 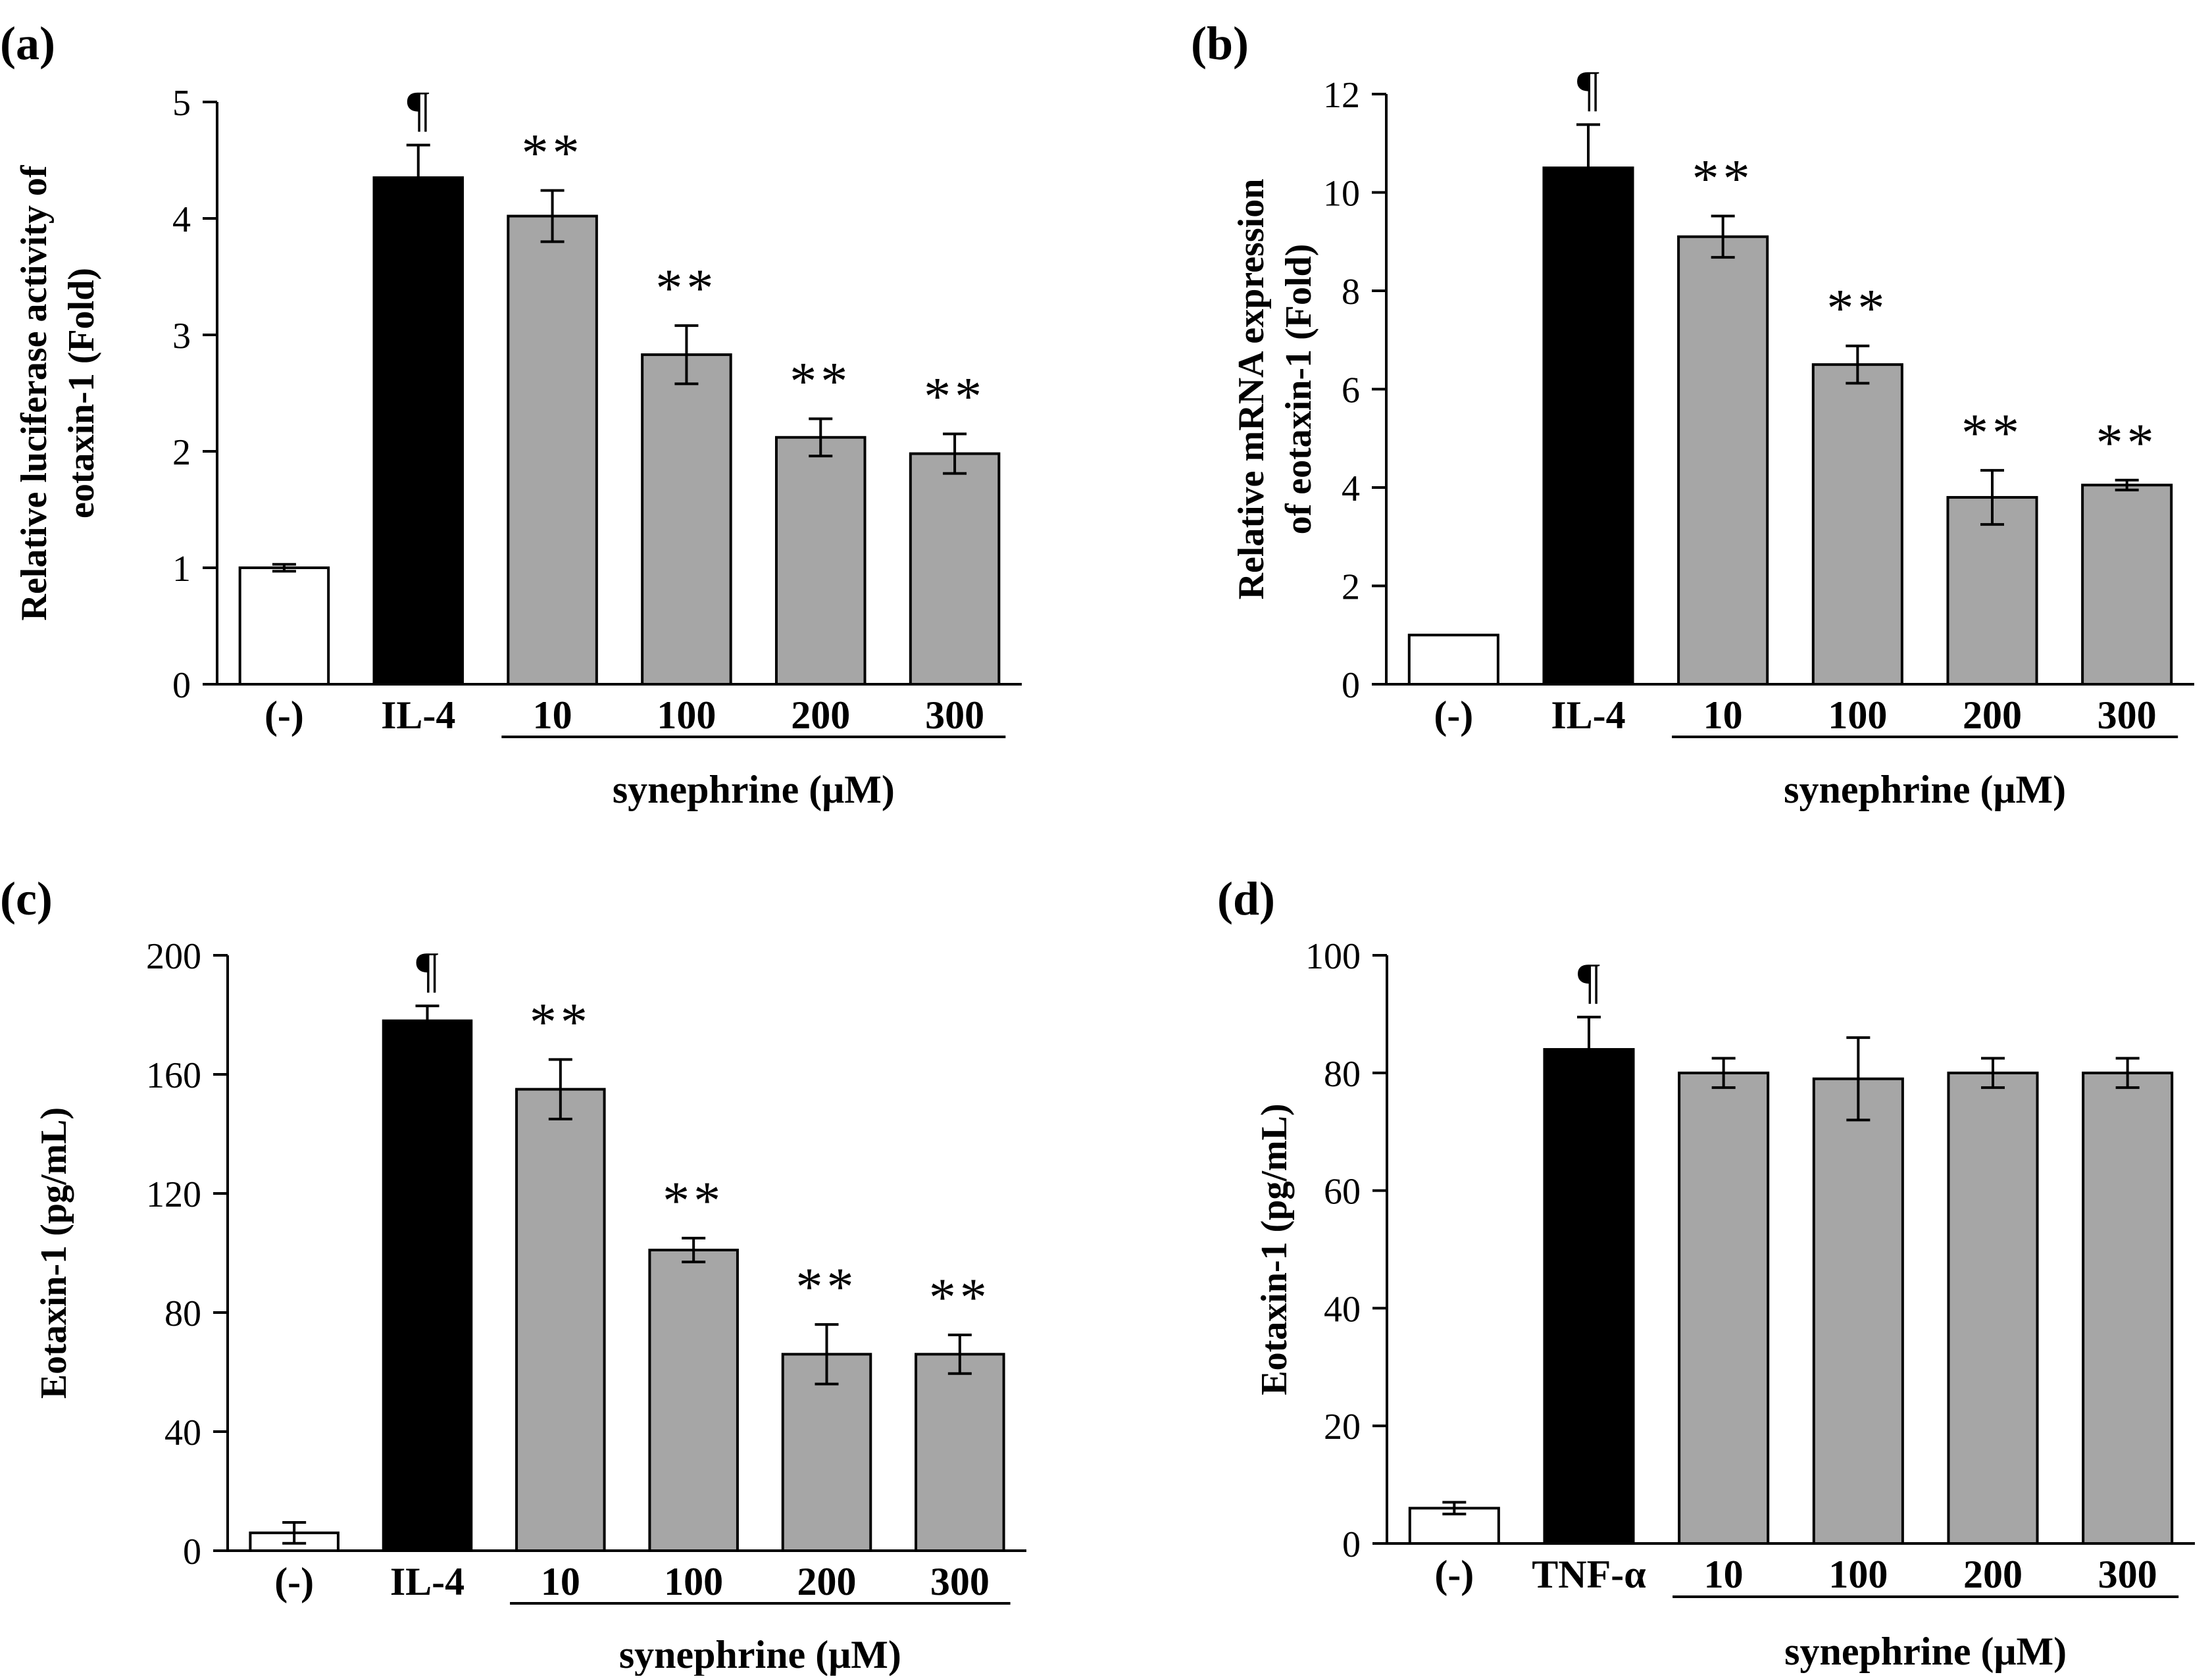 What do you see at coordinates (1251, 389) in the screenshot?
I see `y-axis-title: Relative mRNA expression` at bounding box center [1251, 389].